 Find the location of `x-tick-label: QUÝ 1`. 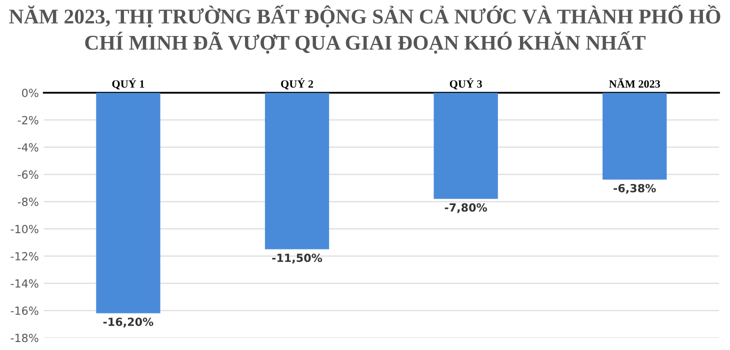

x-tick-label: QUÝ 1 is located at coordinates (128, 84).